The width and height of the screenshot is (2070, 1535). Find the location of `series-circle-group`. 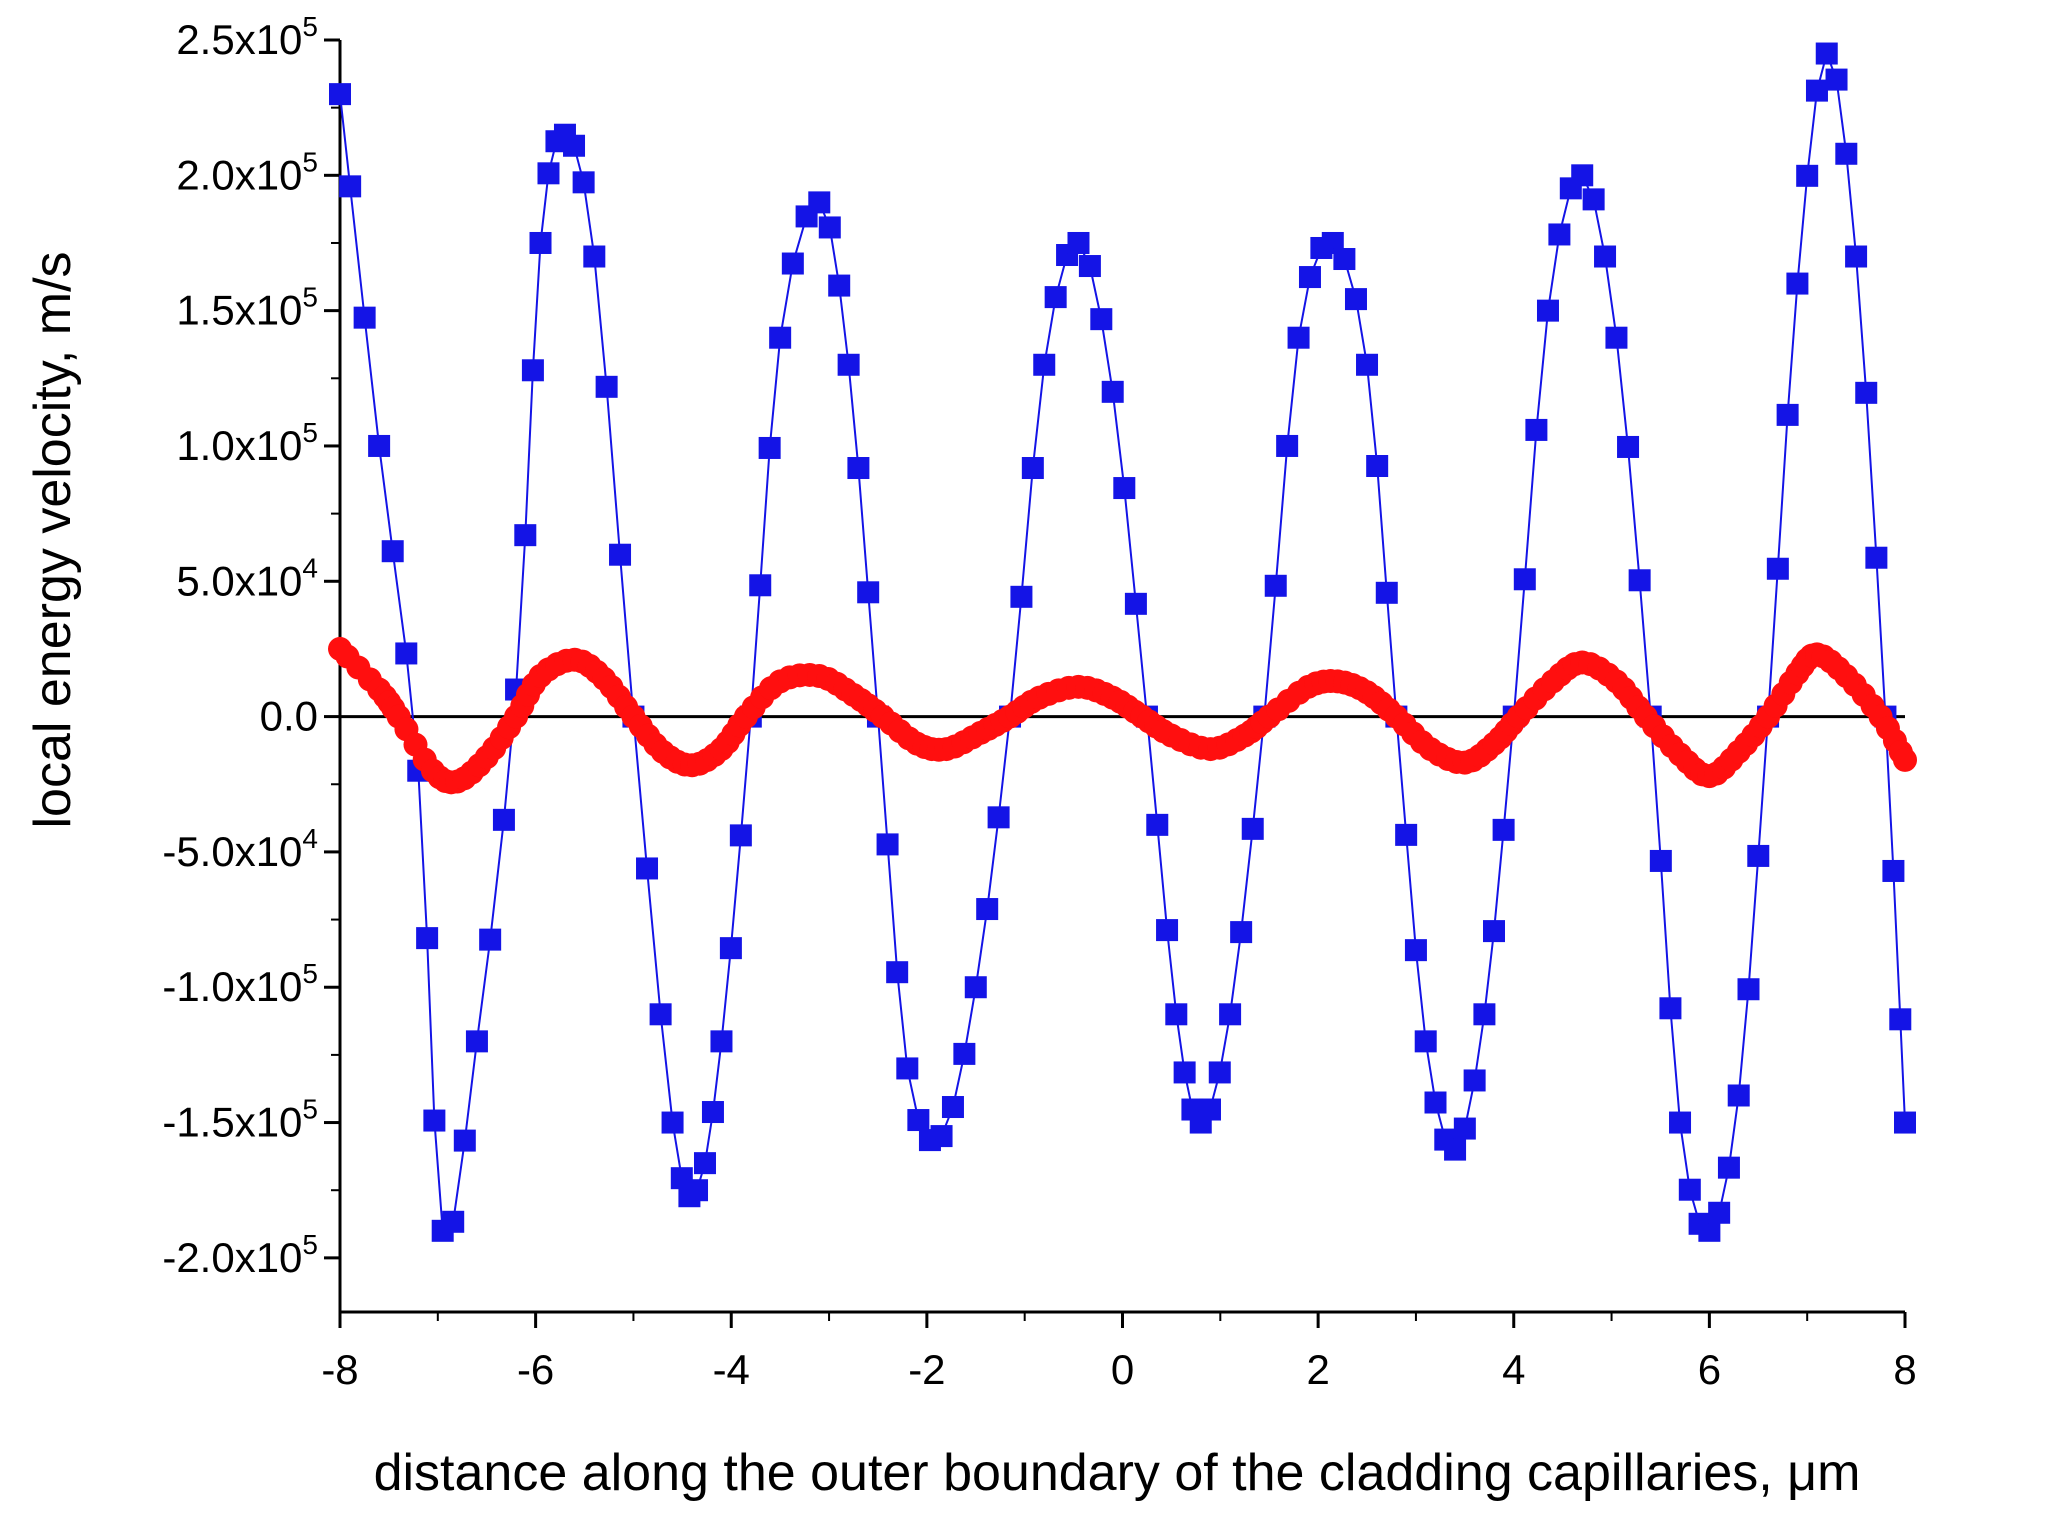

series-circle-group is located at coordinates (1122, 715).